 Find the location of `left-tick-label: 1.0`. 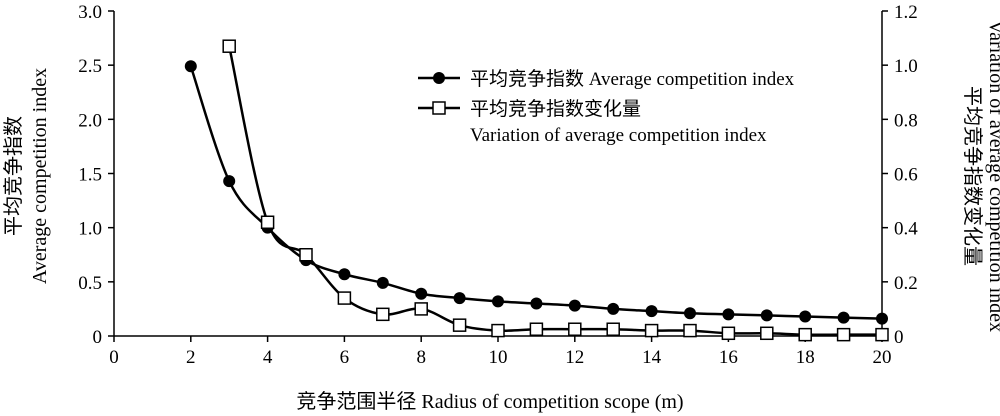

left-tick-label: 1.0 is located at coordinates (90, 229).